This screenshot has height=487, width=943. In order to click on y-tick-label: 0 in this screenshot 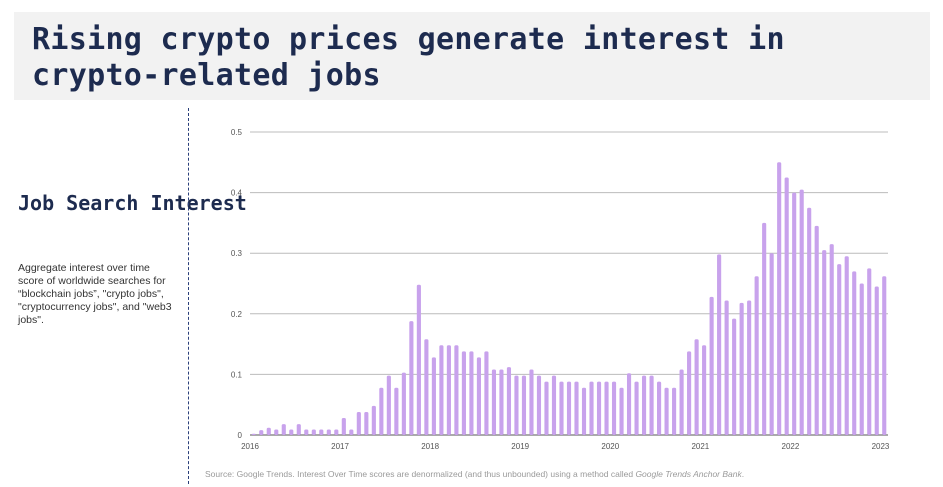, I will do `click(240, 435)`.